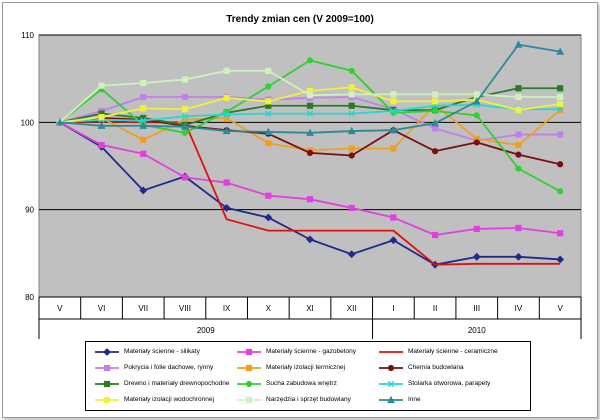 The image size is (600, 420). I want to click on year-label: 2009, so click(206, 330).